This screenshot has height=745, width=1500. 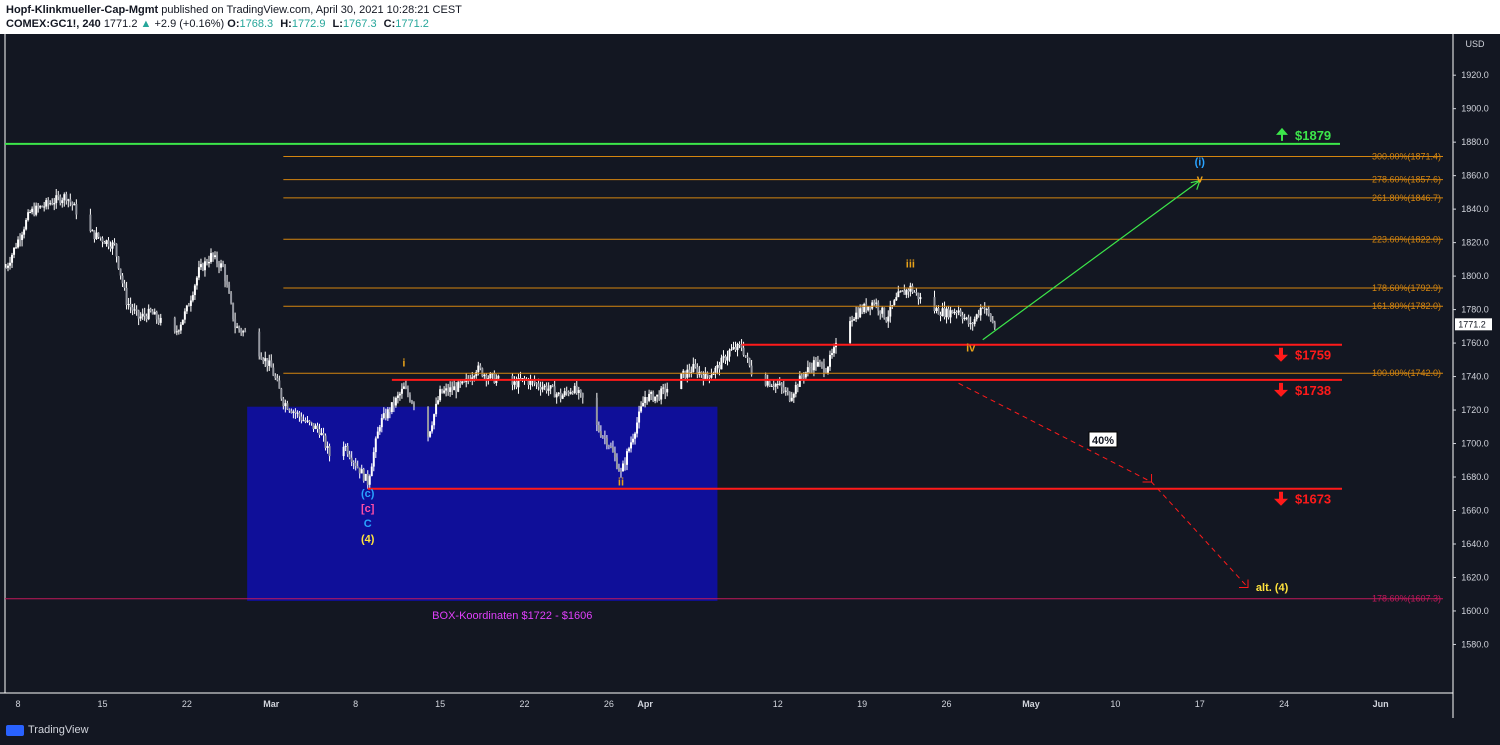 What do you see at coordinates (403, 364) in the screenshot?
I see `wave-label: i` at bounding box center [403, 364].